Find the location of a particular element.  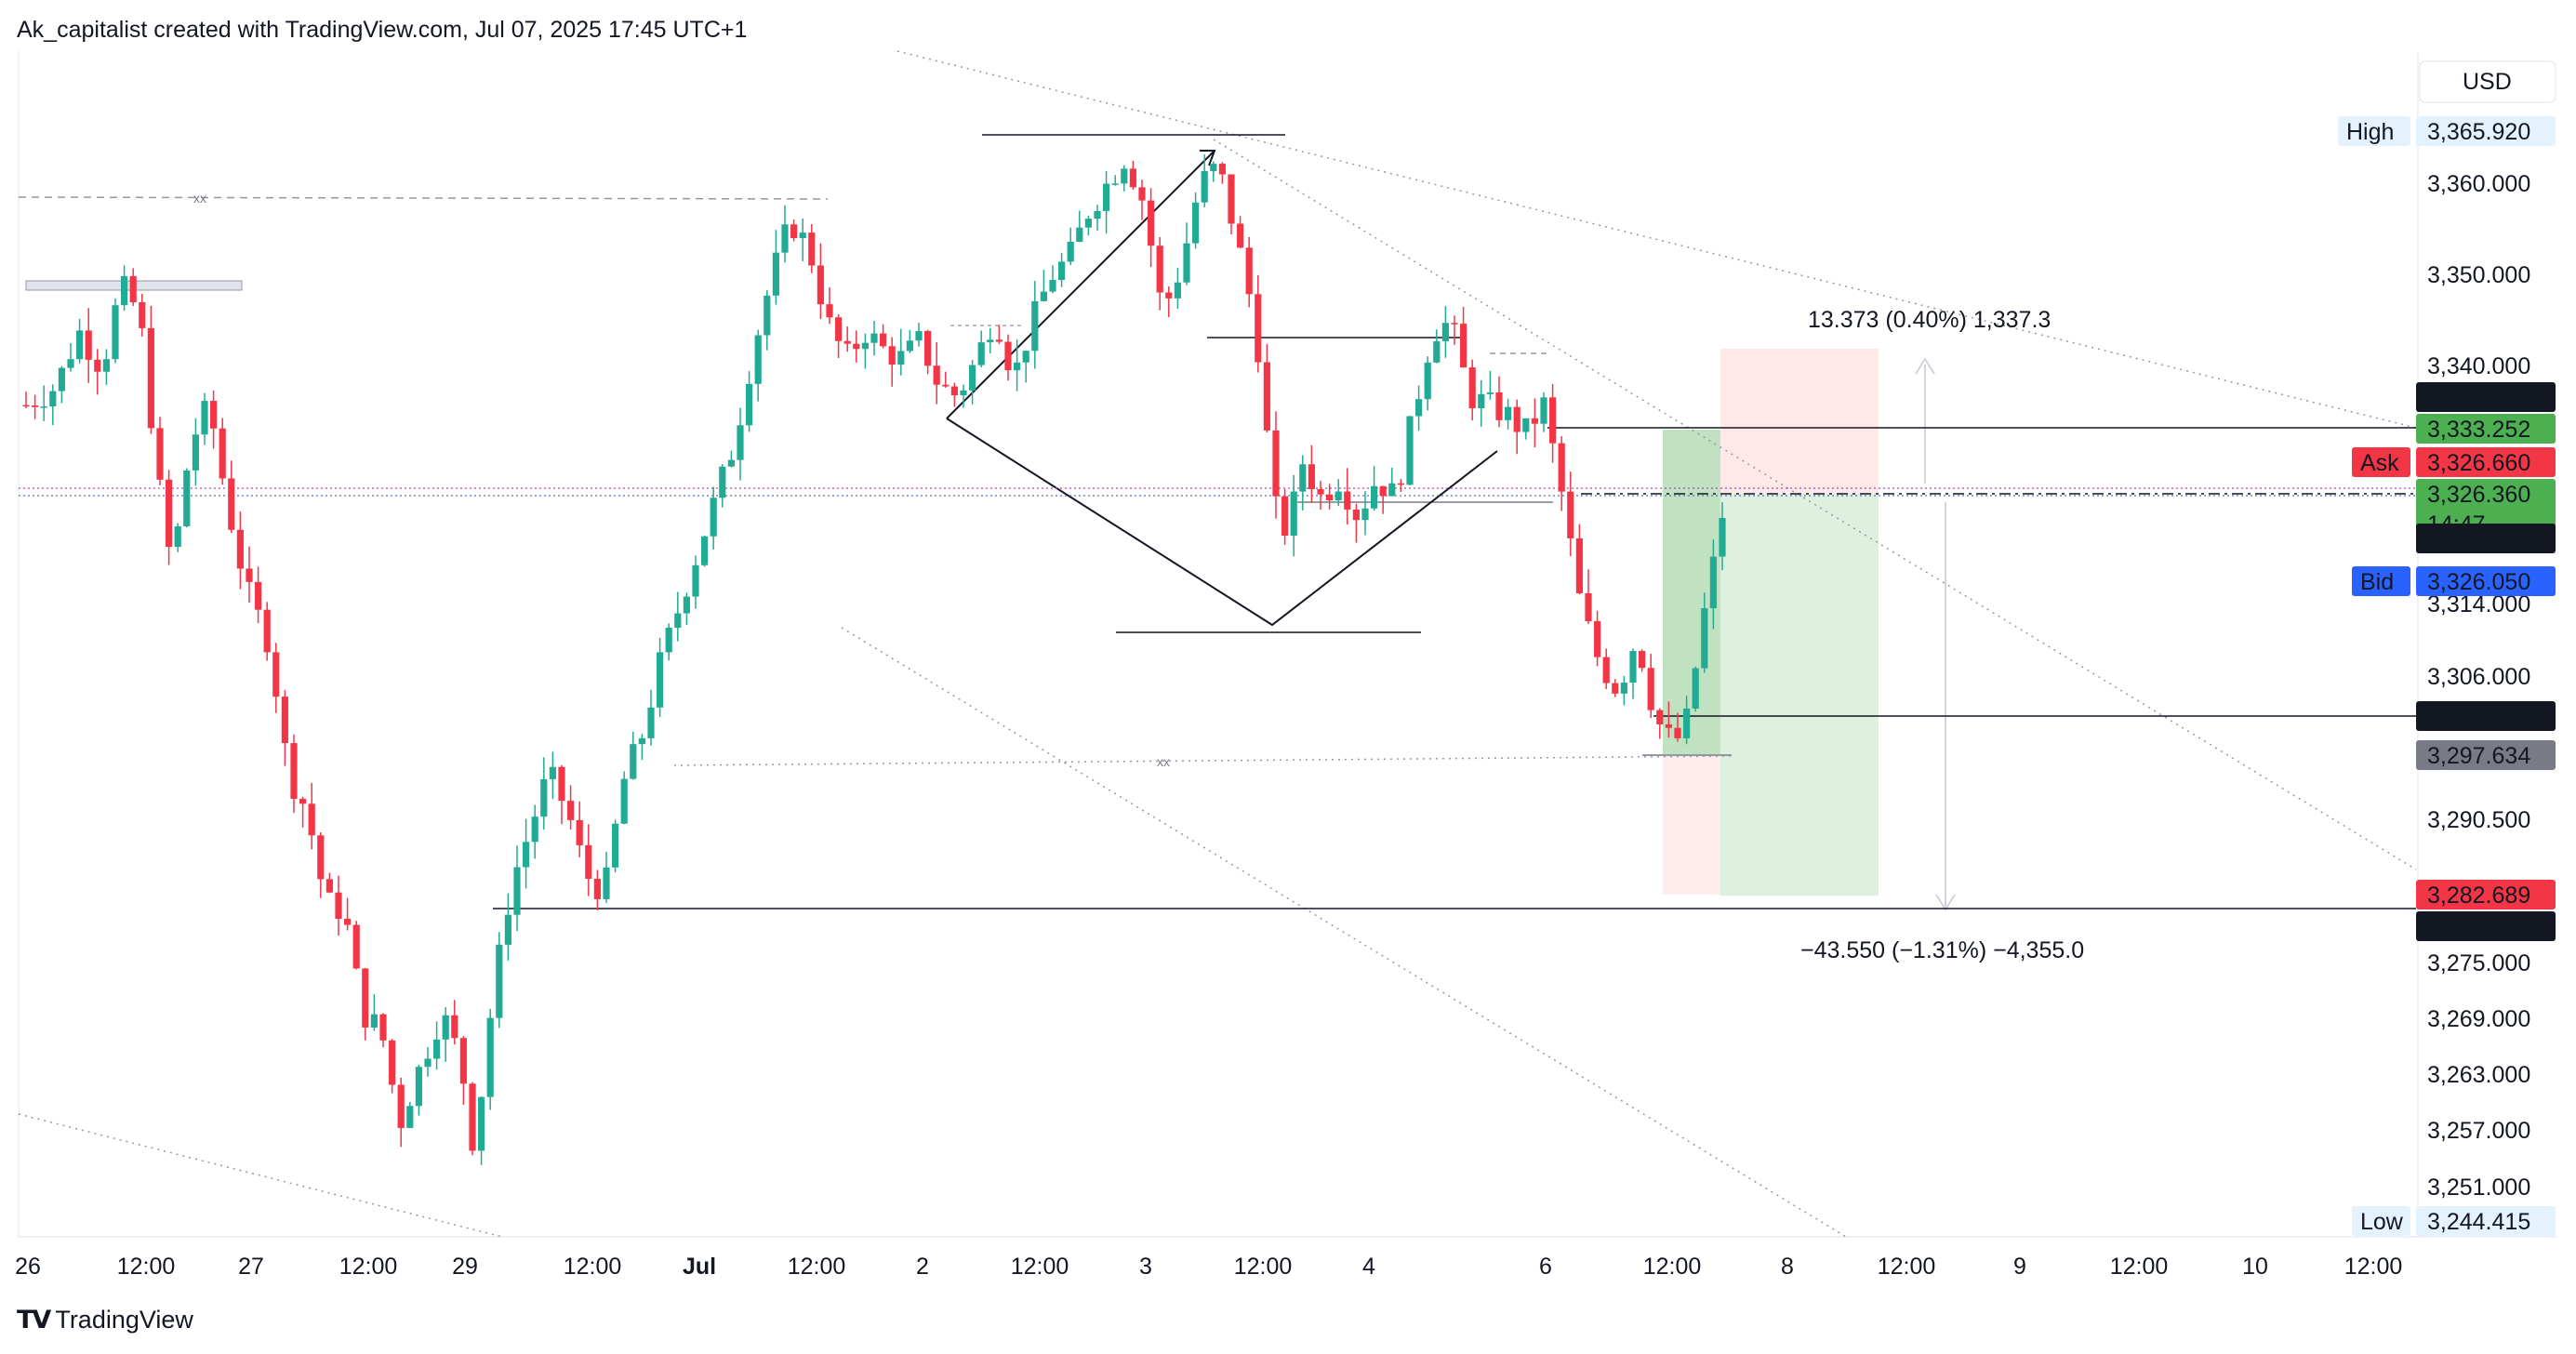

price-label-value: 3,282.689 is located at coordinates (2478, 896).